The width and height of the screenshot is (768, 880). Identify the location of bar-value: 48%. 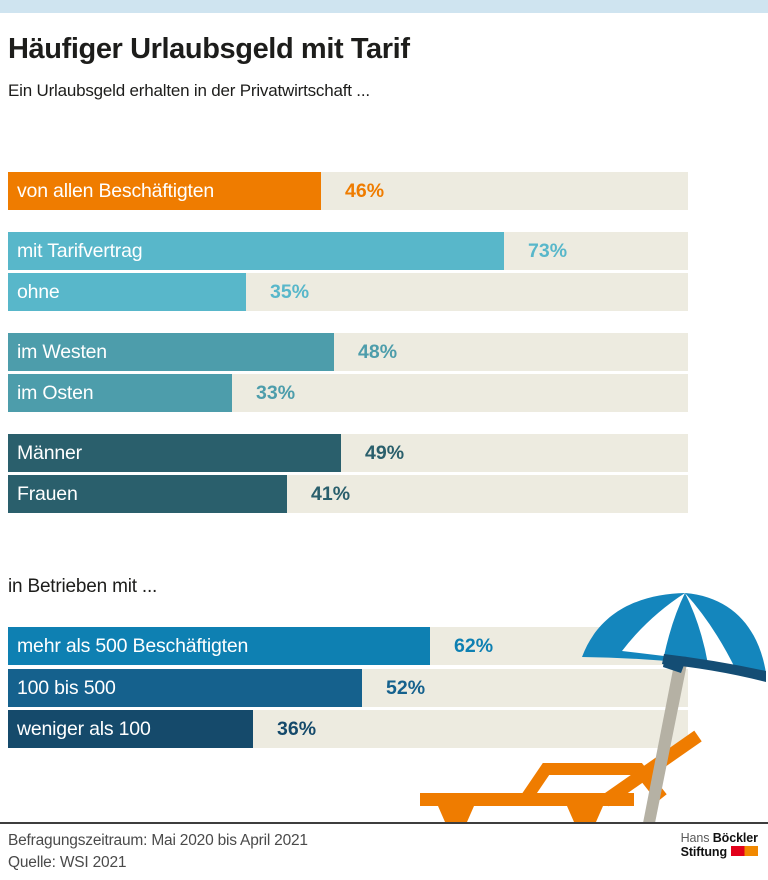
(378, 351).